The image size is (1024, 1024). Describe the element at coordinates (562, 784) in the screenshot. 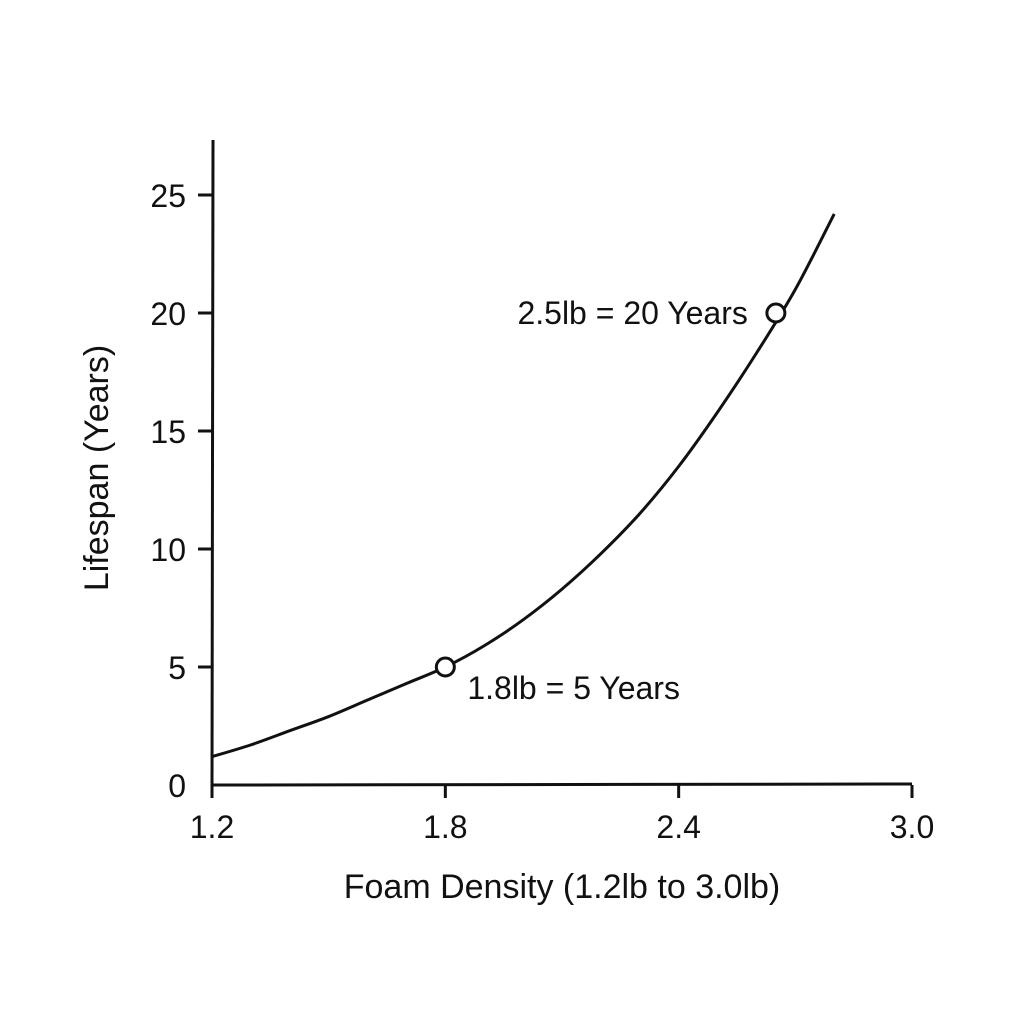

I see `x-axis-line` at that location.